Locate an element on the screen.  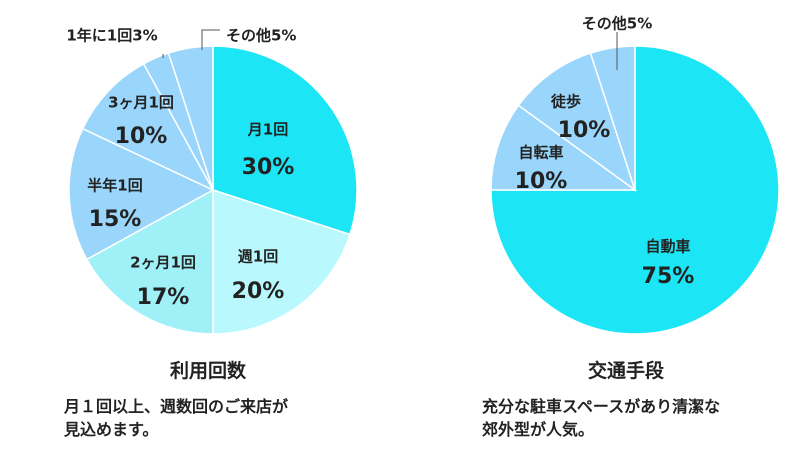
data-label-transport-4: その他5% is located at coordinates (617, 24).